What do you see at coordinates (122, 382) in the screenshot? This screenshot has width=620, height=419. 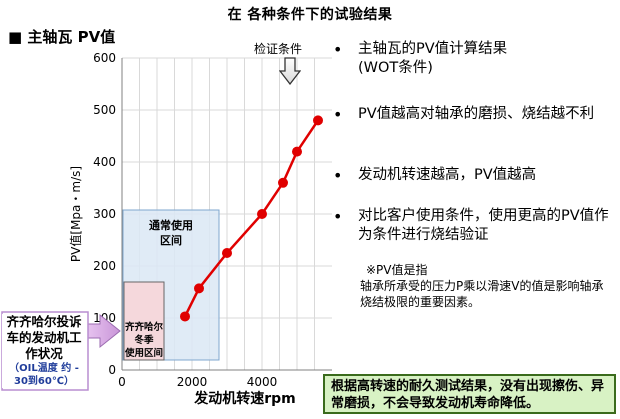 I see `x-tick-label: 0` at bounding box center [122, 382].